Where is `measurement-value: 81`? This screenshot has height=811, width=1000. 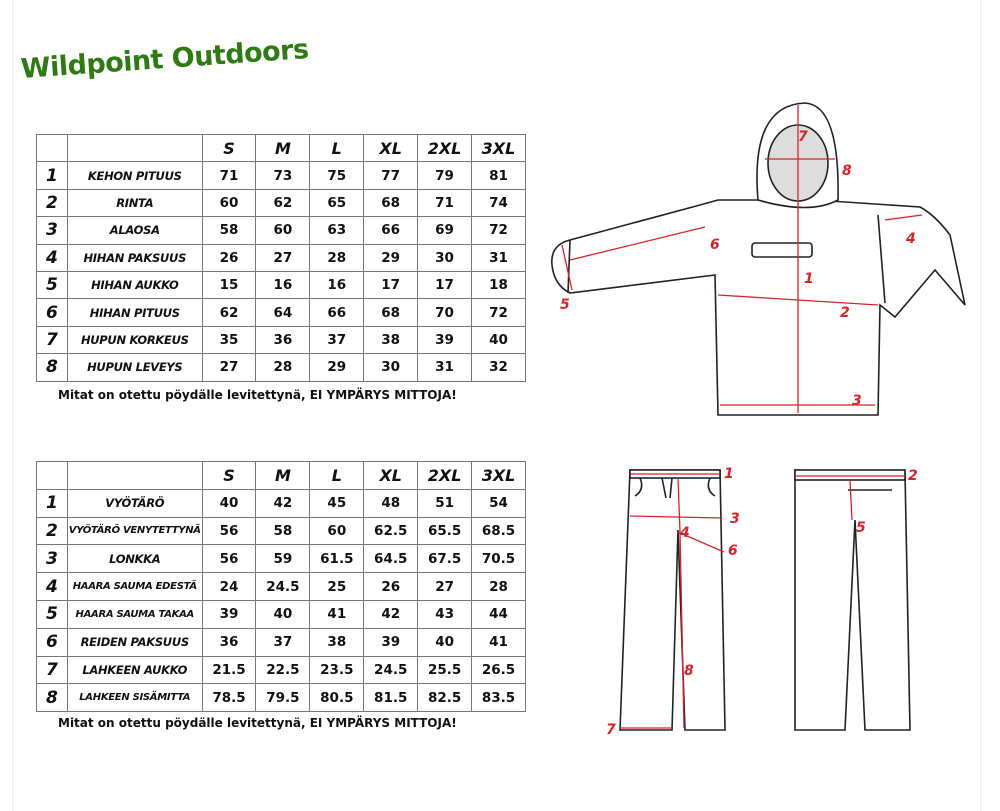
measurement-value: 81 is located at coordinates (498, 175).